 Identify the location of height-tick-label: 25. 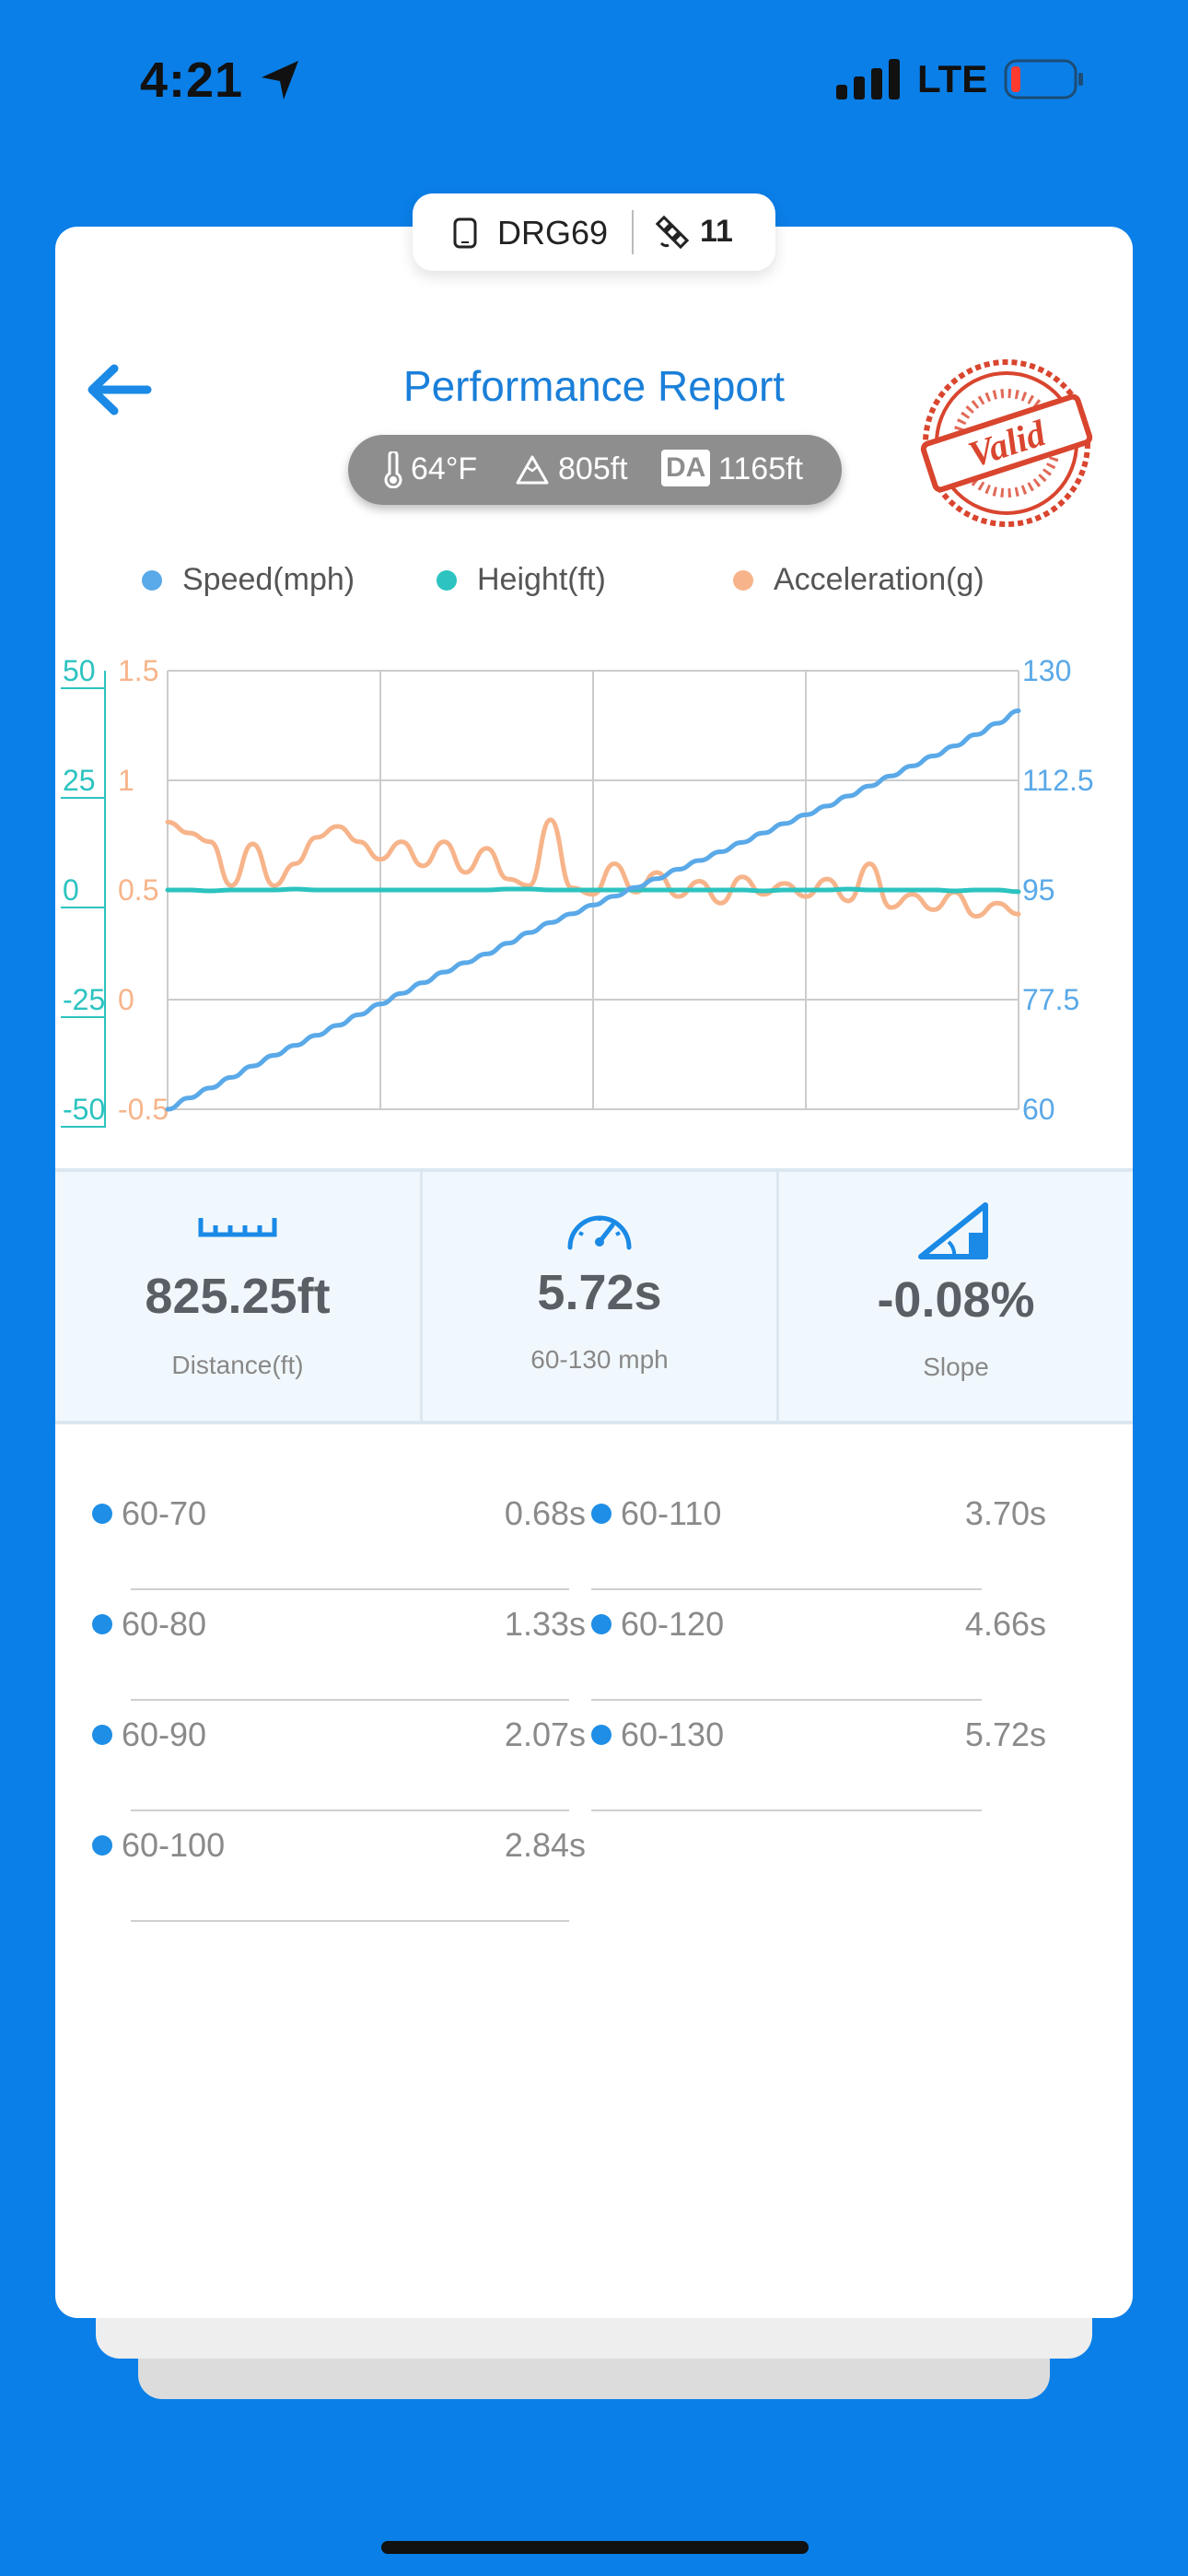
(79, 780).